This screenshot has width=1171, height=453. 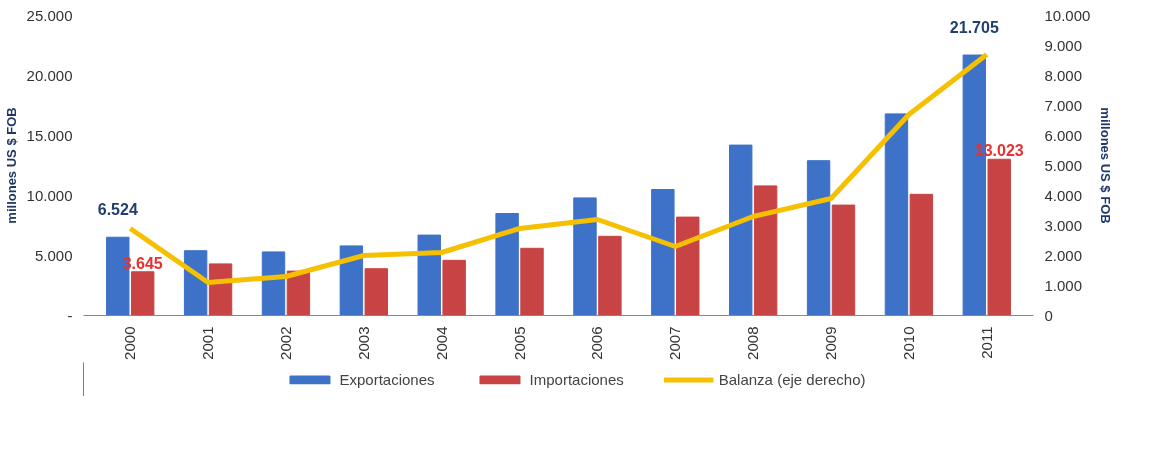 I want to click on y2-tick-label: 2.000, so click(x=1063, y=255).